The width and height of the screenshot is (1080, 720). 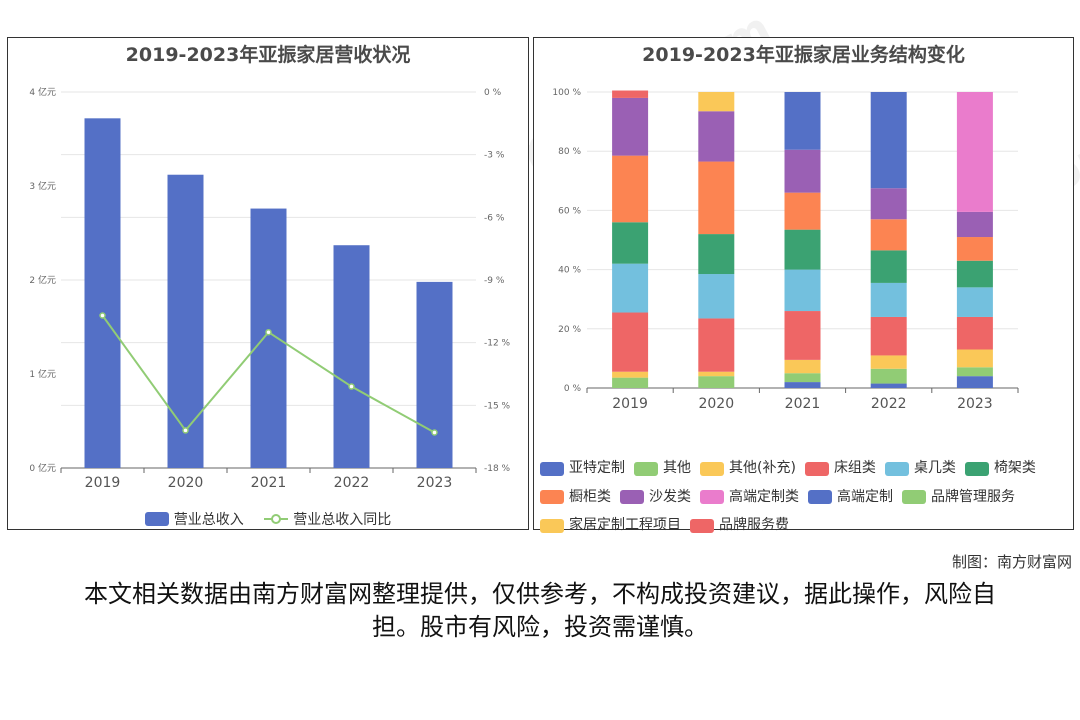 I want to click on legend-item: 高端定制类, so click(x=749, y=497).